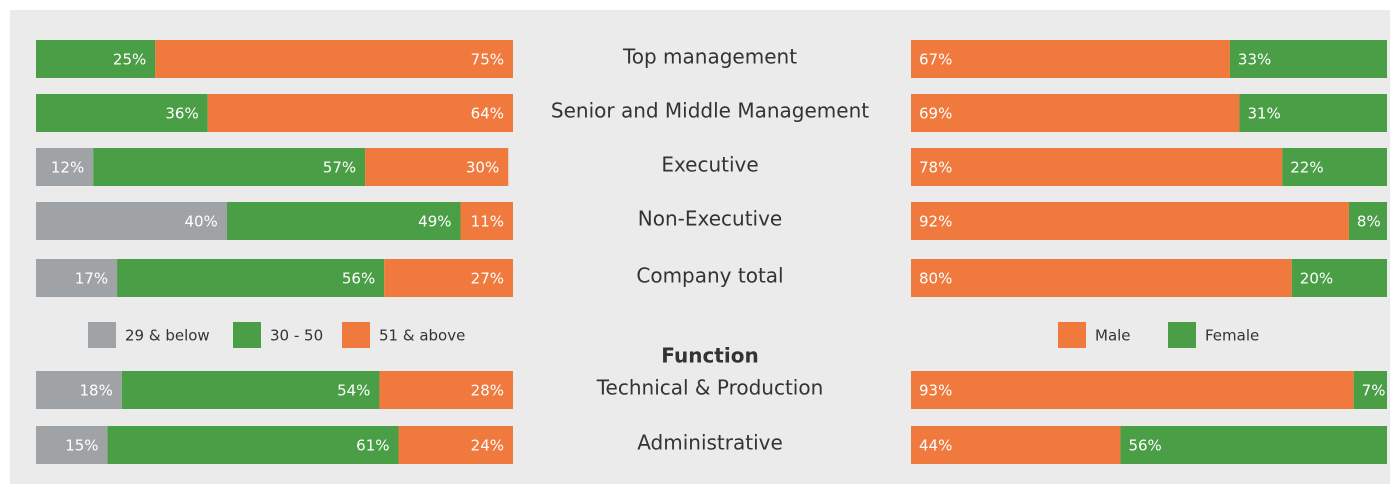 The width and height of the screenshot is (1397, 494). Describe the element at coordinates (181, 114) in the screenshot. I see `value-label: 36%` at that location.